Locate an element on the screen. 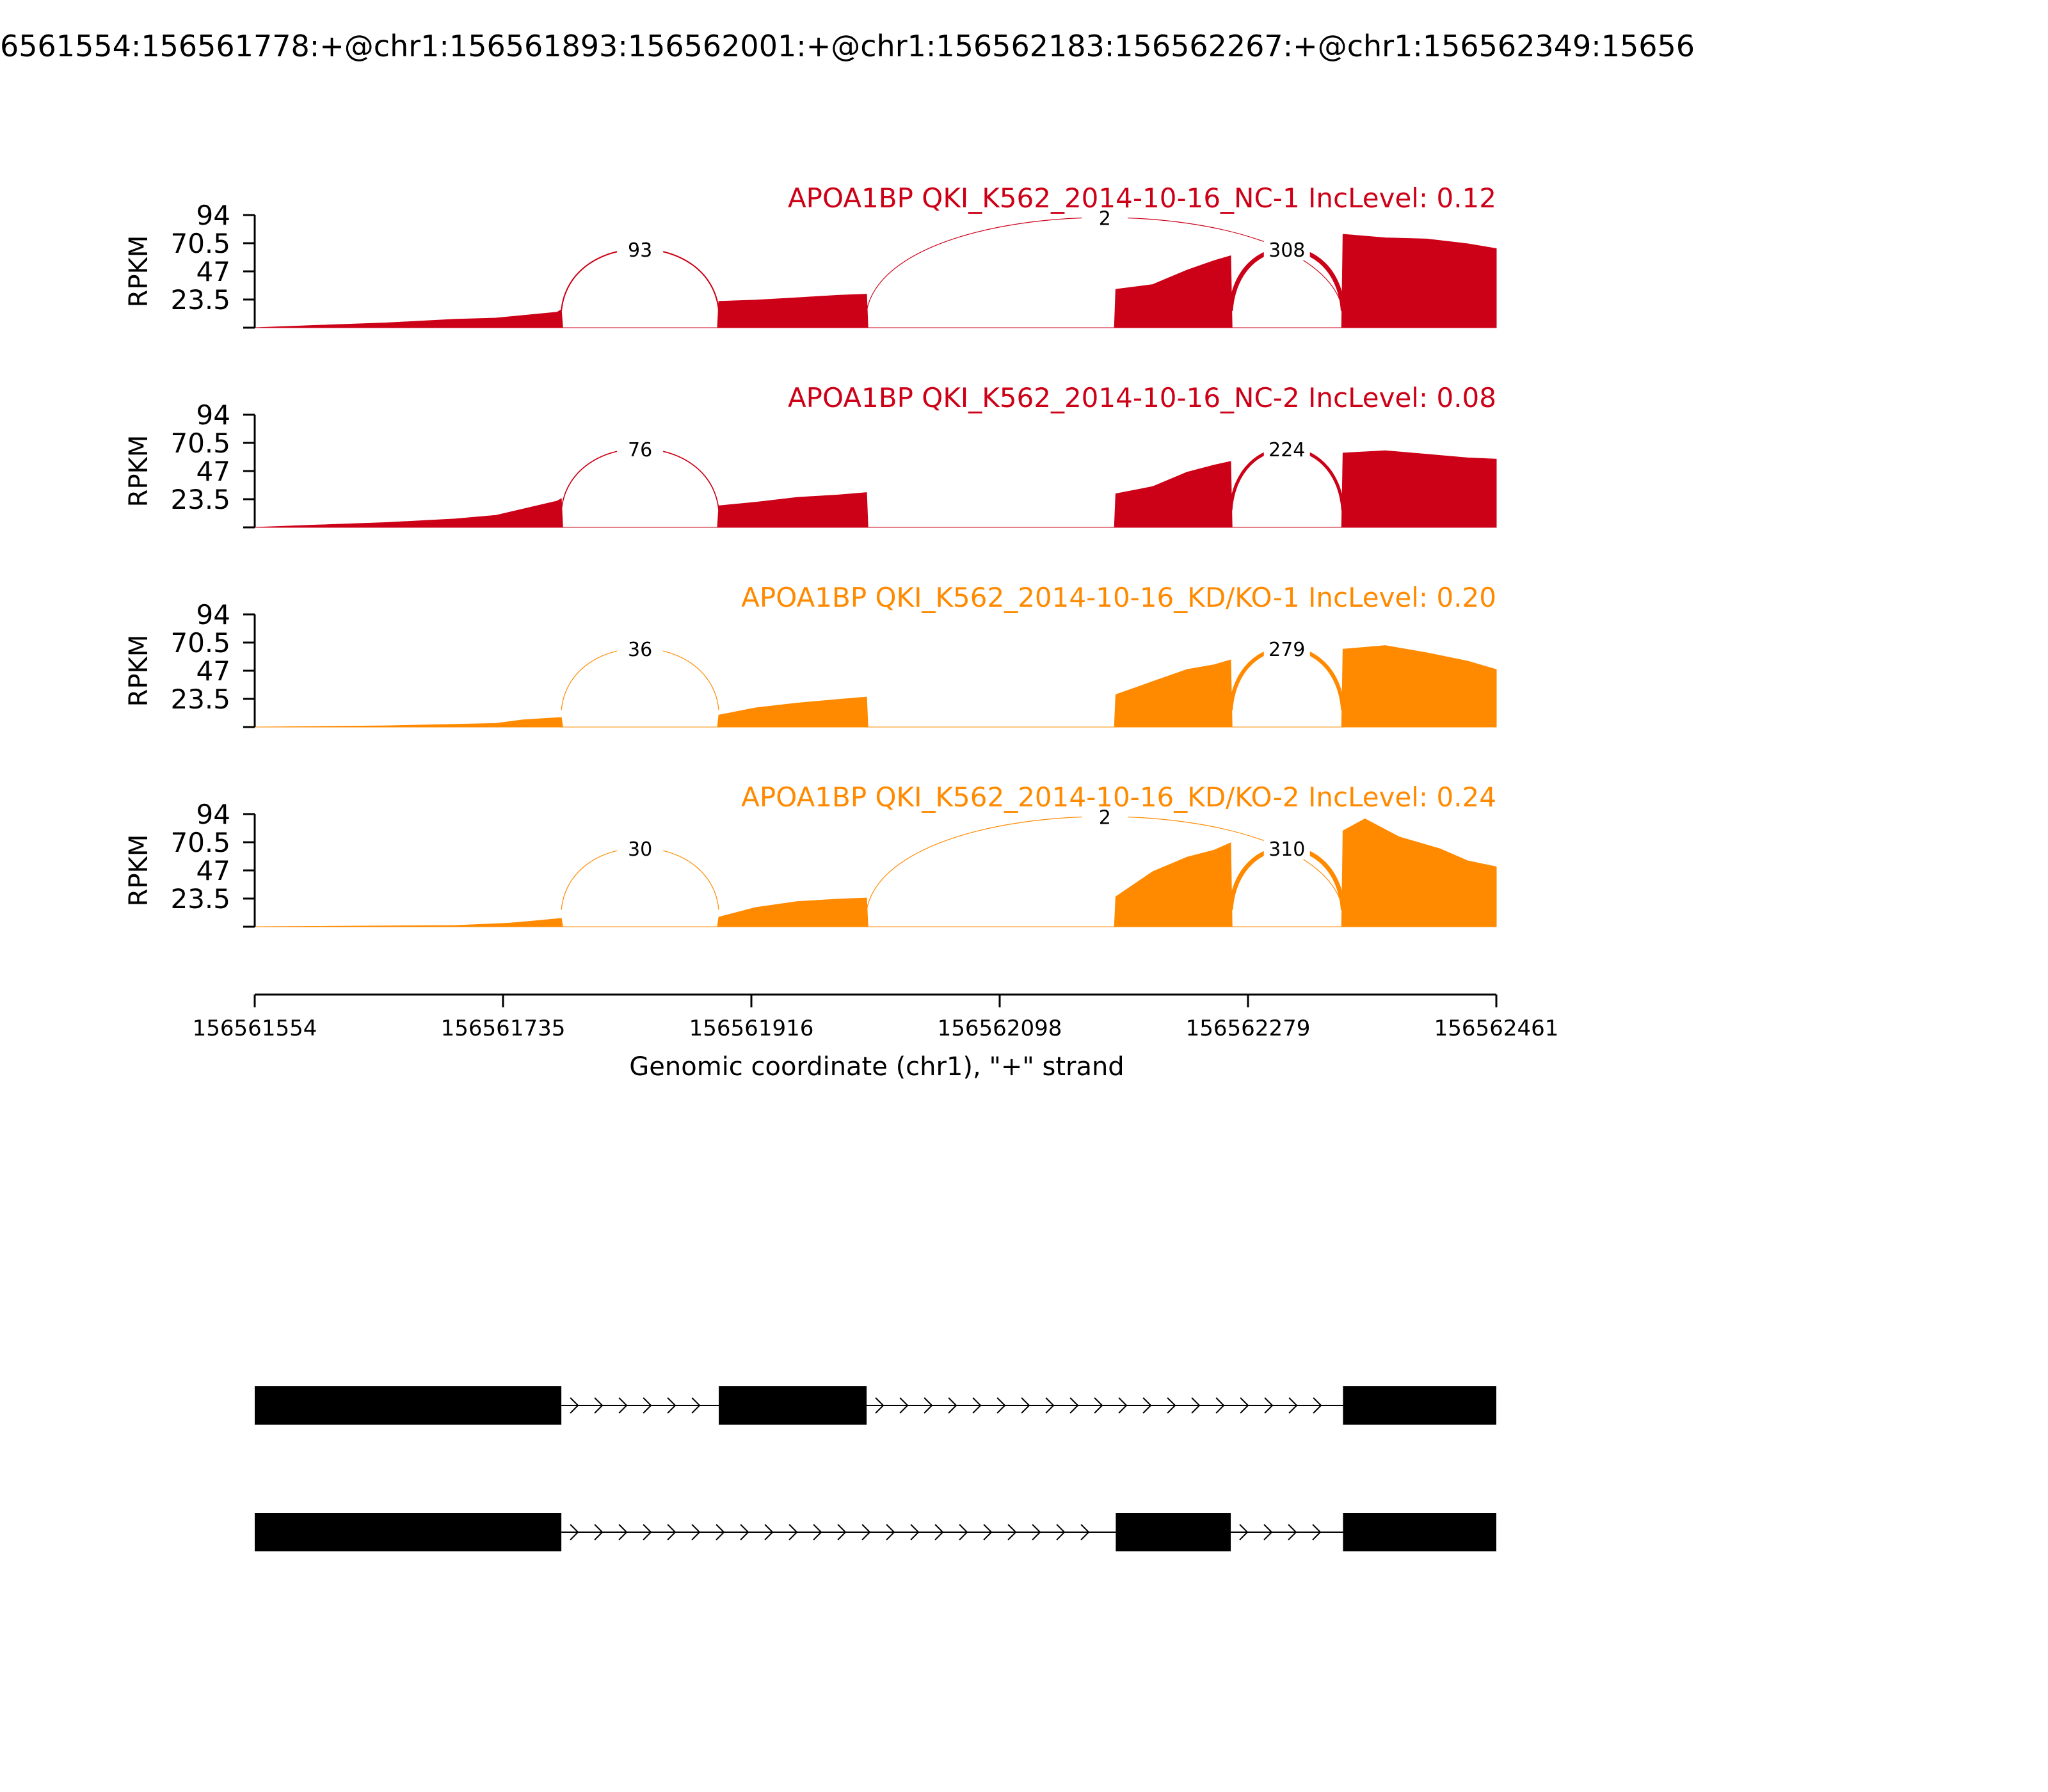 The image size is (2048, 1792). x-tick-label: 156562279 is located at coordinates (1248, 1028).